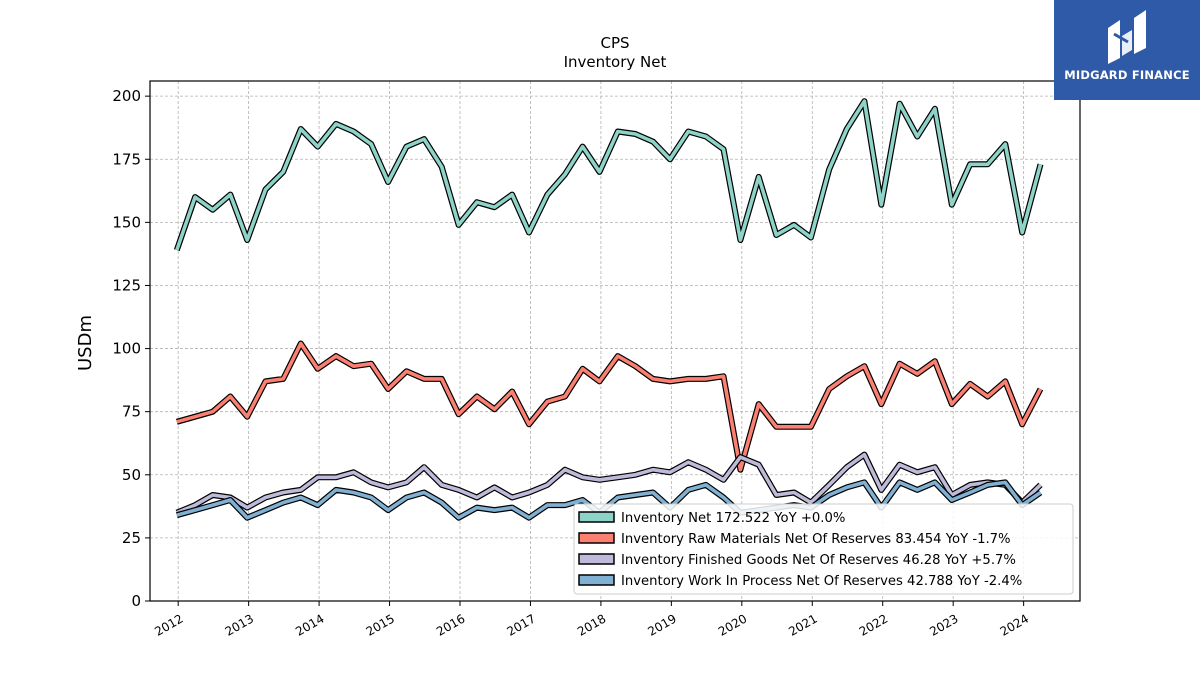 The width and height of the screenshot is (1200, 675). What do you see at coordinates (126, 285) in the screenshot?
I see `y-tick-label: 125` at bounding box center [126, 285].